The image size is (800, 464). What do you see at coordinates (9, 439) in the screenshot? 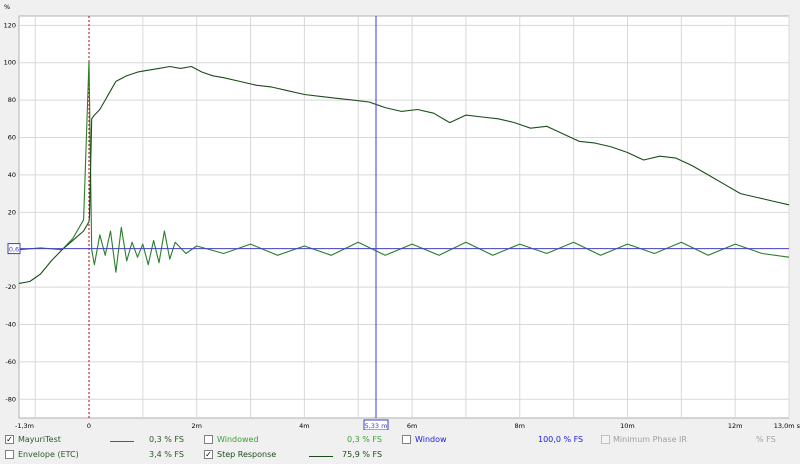
I see `mayuri-checkbox: ✓` at bounding box center [9, 439].